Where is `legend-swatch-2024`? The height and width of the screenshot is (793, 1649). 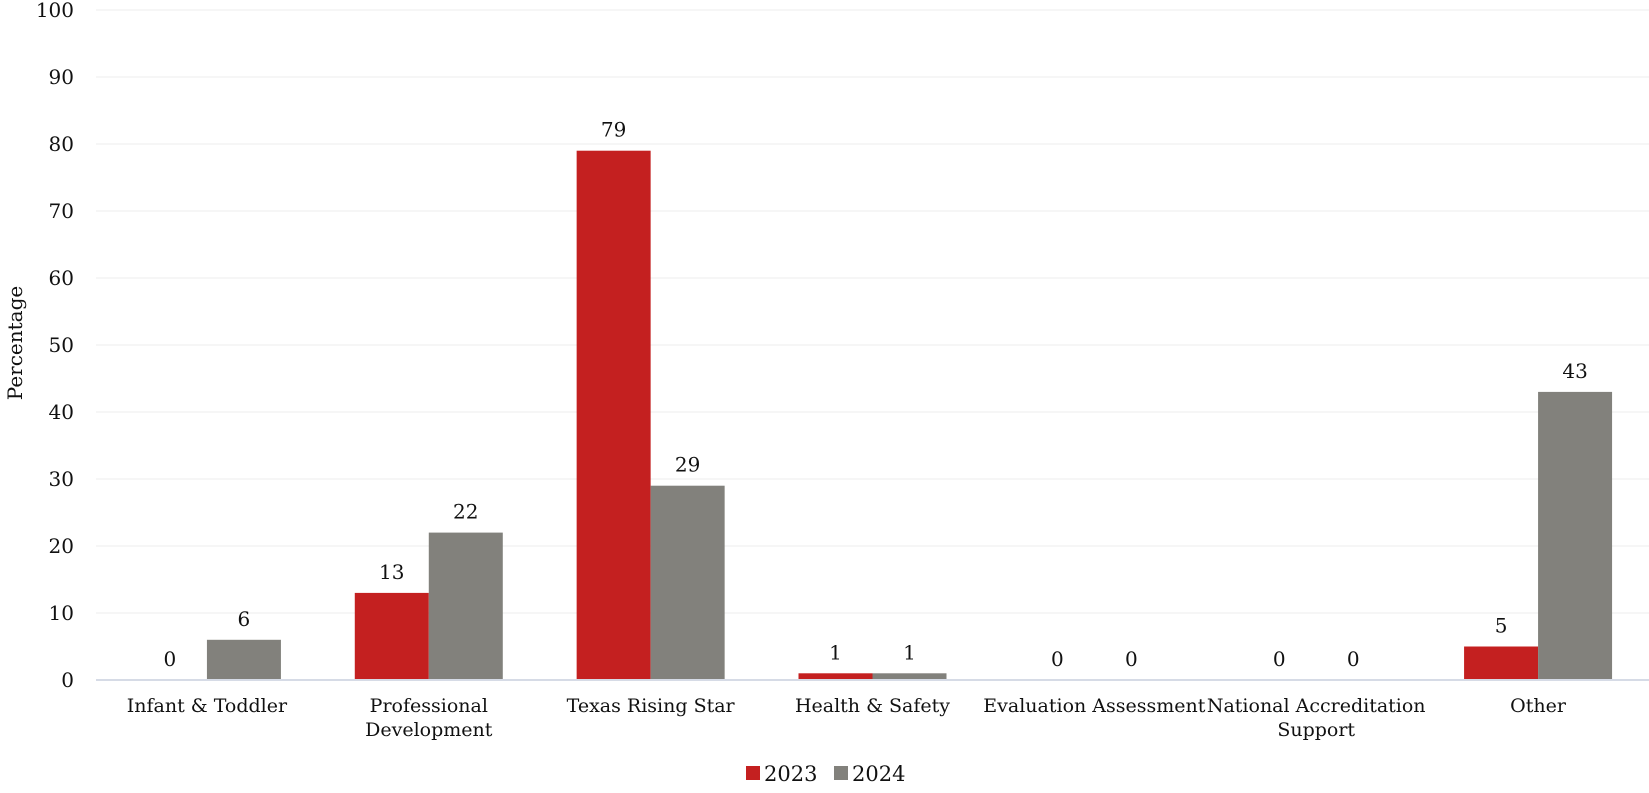 legend-swatch-2024 is located at coordinates (841, 773).